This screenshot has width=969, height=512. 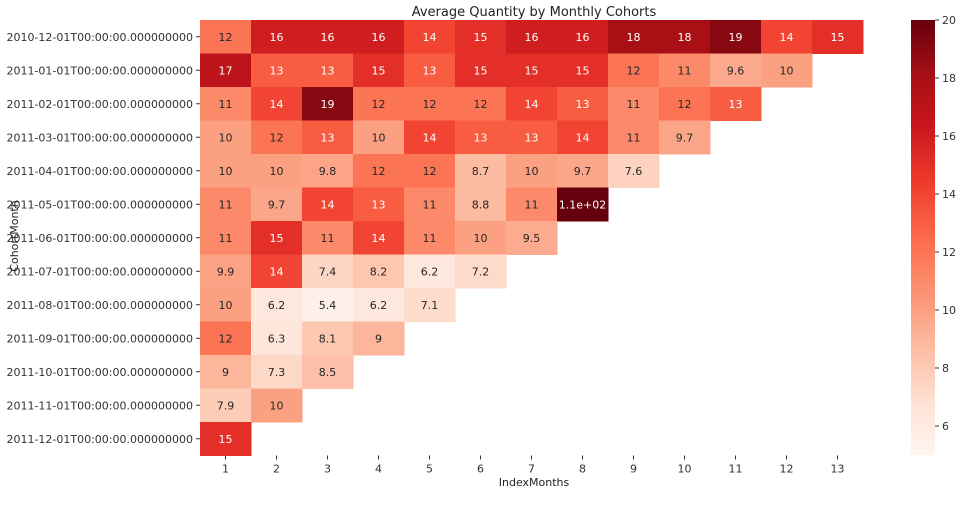 I want to click on colorbar-ticks: 6 8 10 12 14 16 18 20, so click(x=945, y=223).